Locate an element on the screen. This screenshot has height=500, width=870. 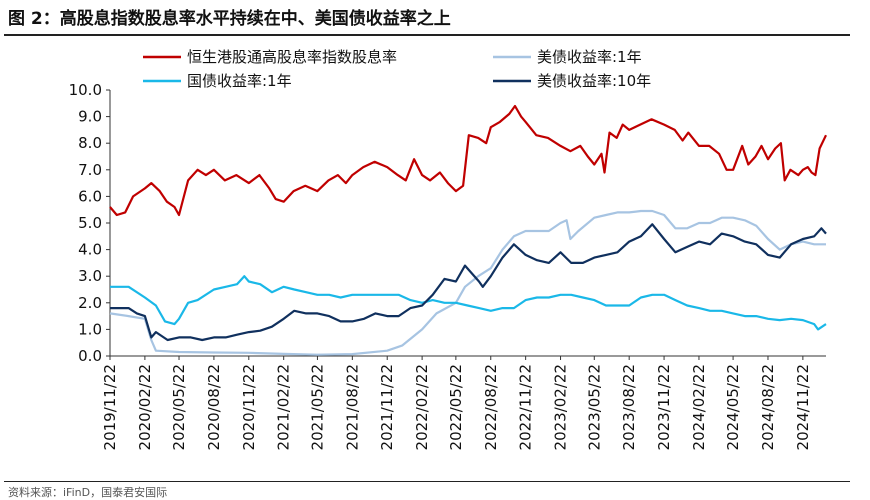
y-tick-label: 4.0 is located at coordinates (90, 250).